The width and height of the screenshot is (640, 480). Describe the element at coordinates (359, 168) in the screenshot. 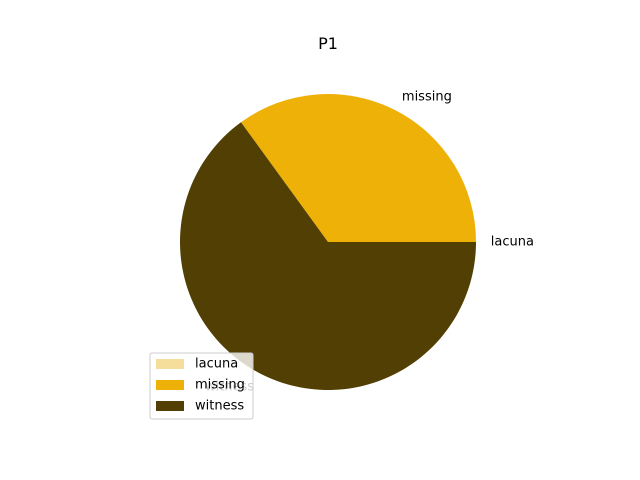

I see `pie-slice-missing` at that location.